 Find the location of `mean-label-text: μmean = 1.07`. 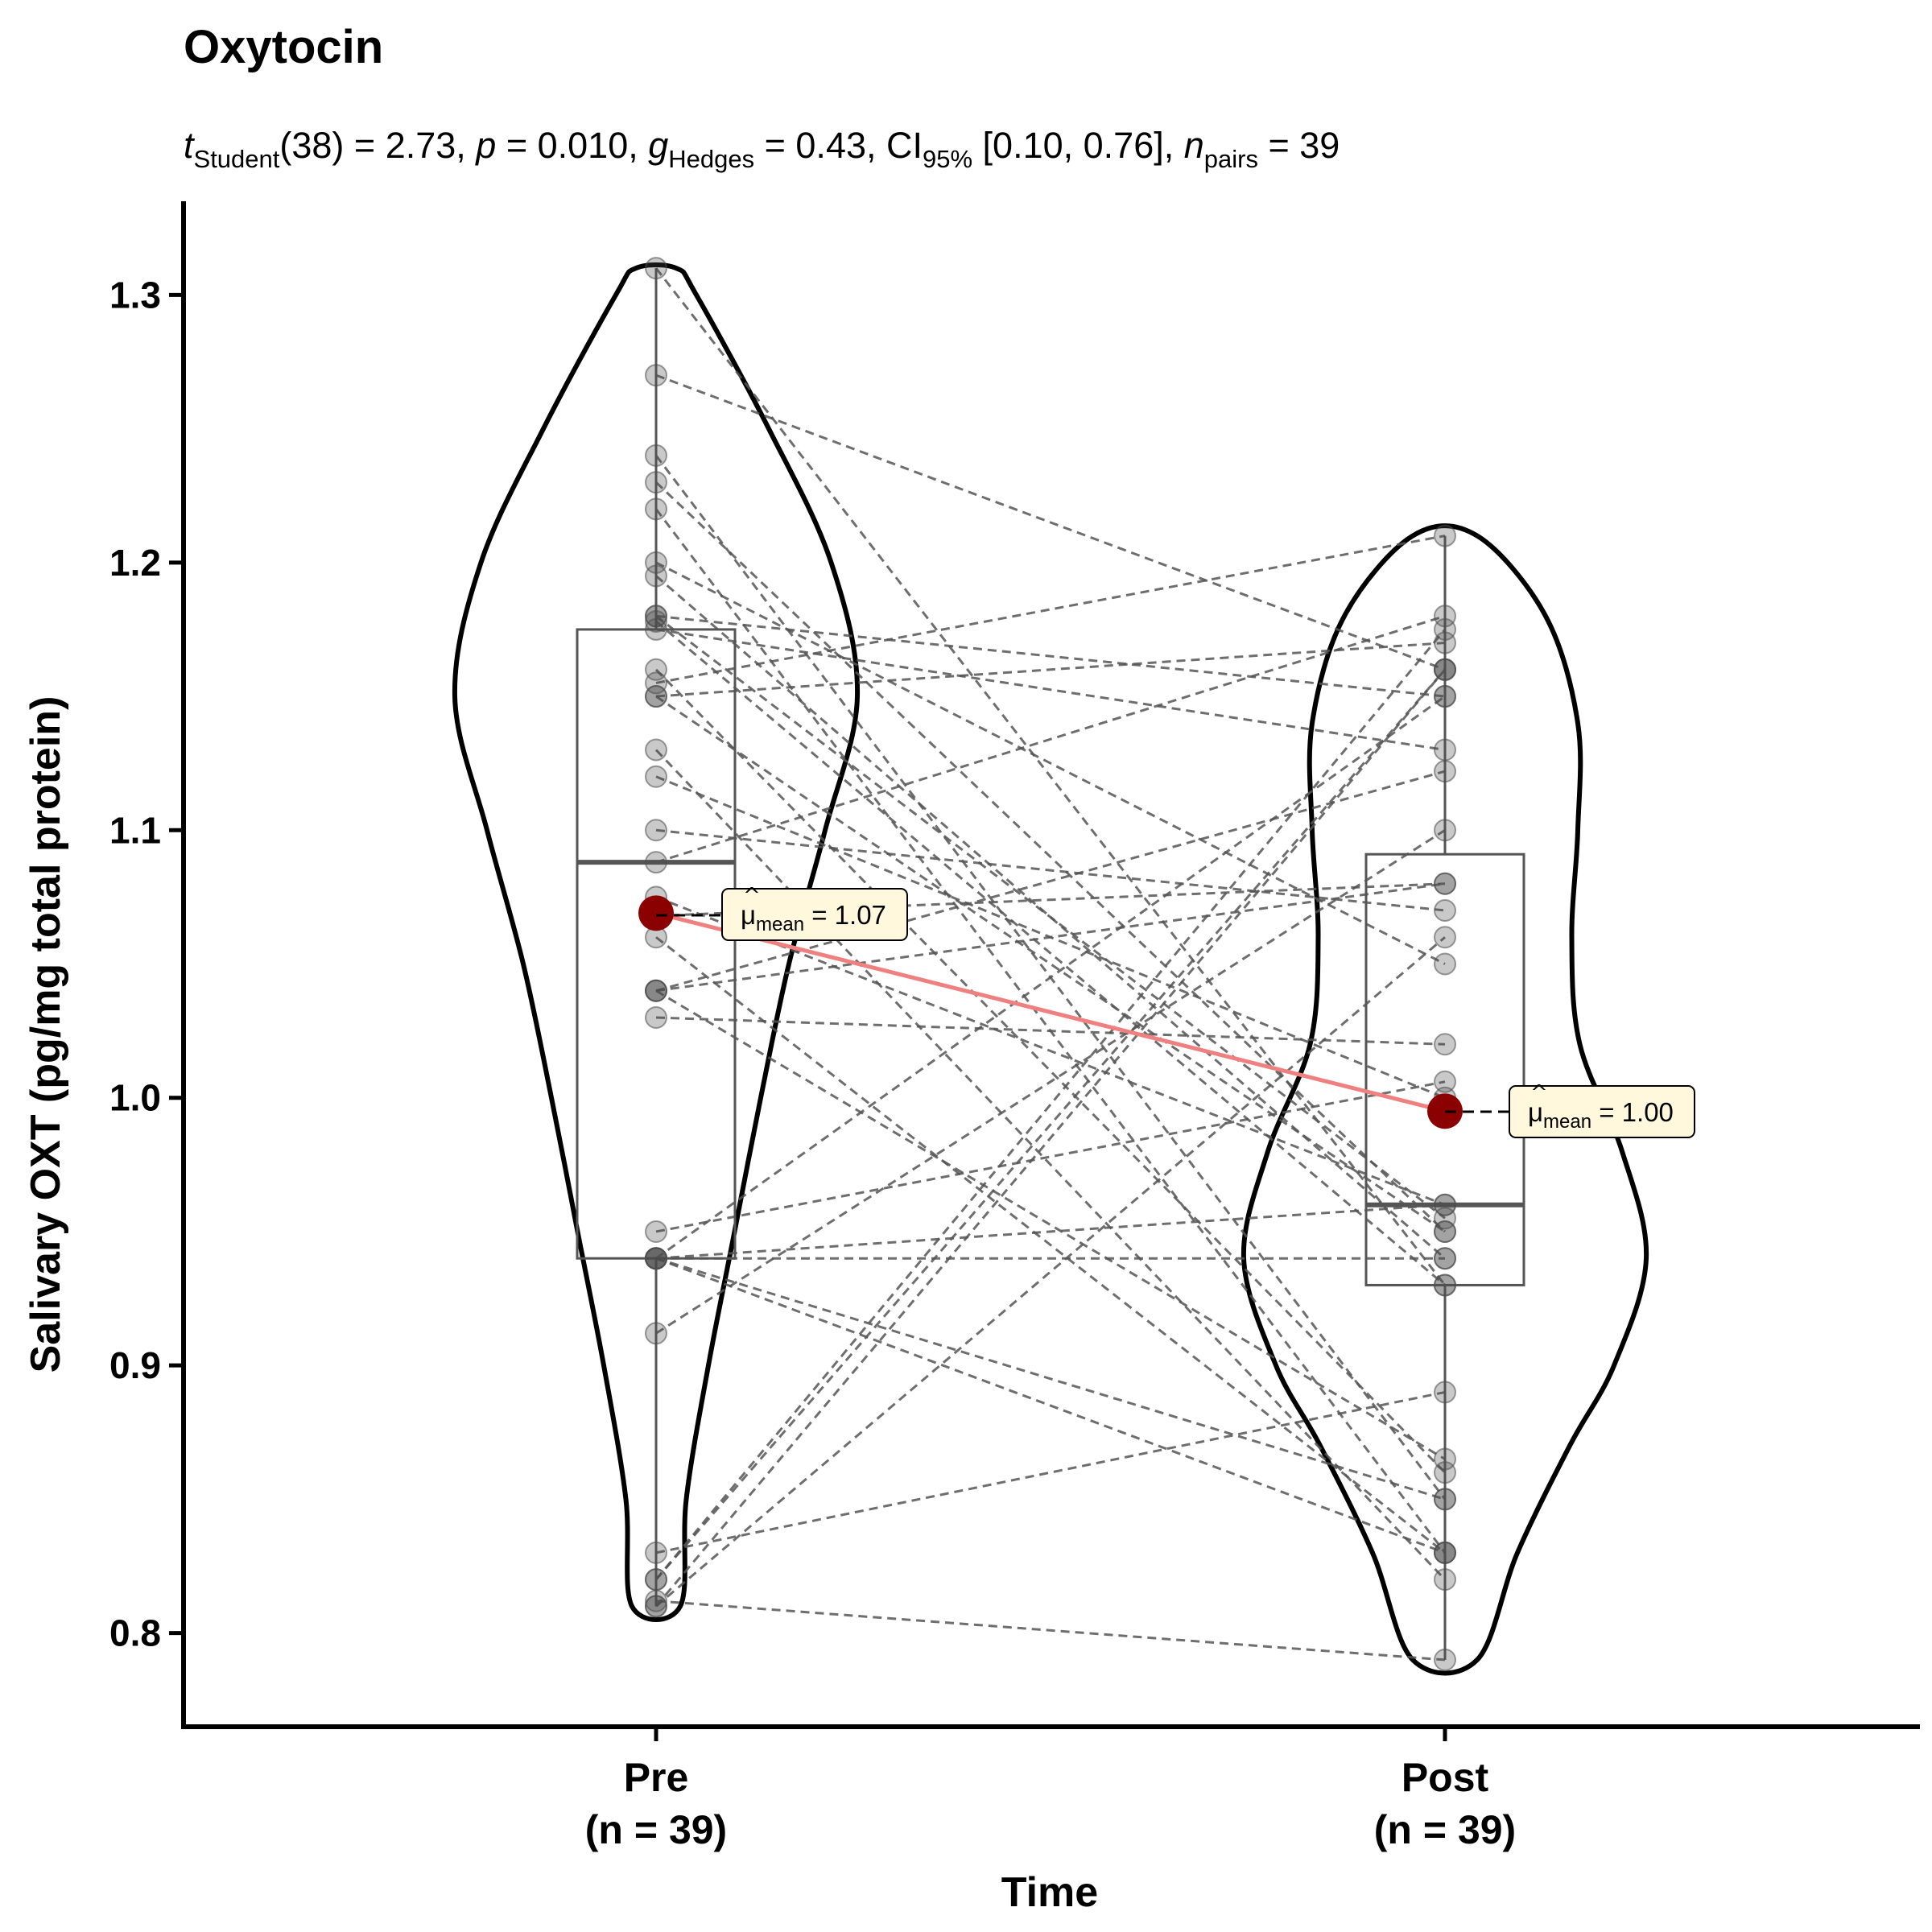

mean-label-text: μmean = 1.07 is located at coordinates (813, 917).